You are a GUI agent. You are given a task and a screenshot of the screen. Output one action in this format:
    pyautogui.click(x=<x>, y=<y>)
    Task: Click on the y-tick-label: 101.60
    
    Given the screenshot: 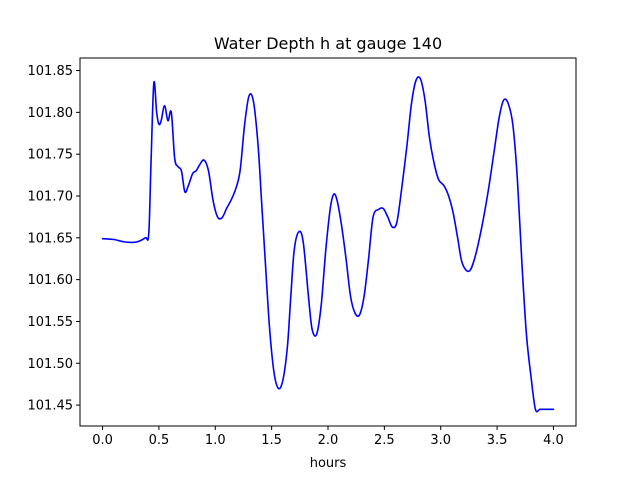 What is the action you would take?
    pyautogui.click(x=51, y=280)
    